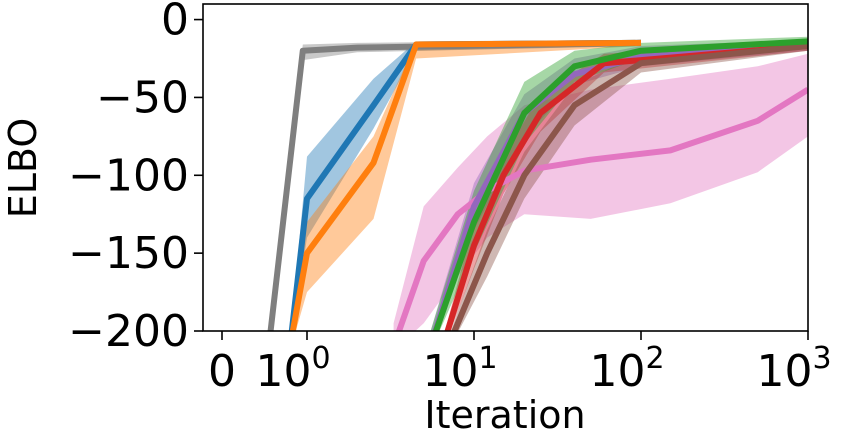 This screenshot has width=850, height=433. Describe the element at coordinates (292, 369) in the screenshot. I see `x-tick-label-1: 10⁰` at that location.